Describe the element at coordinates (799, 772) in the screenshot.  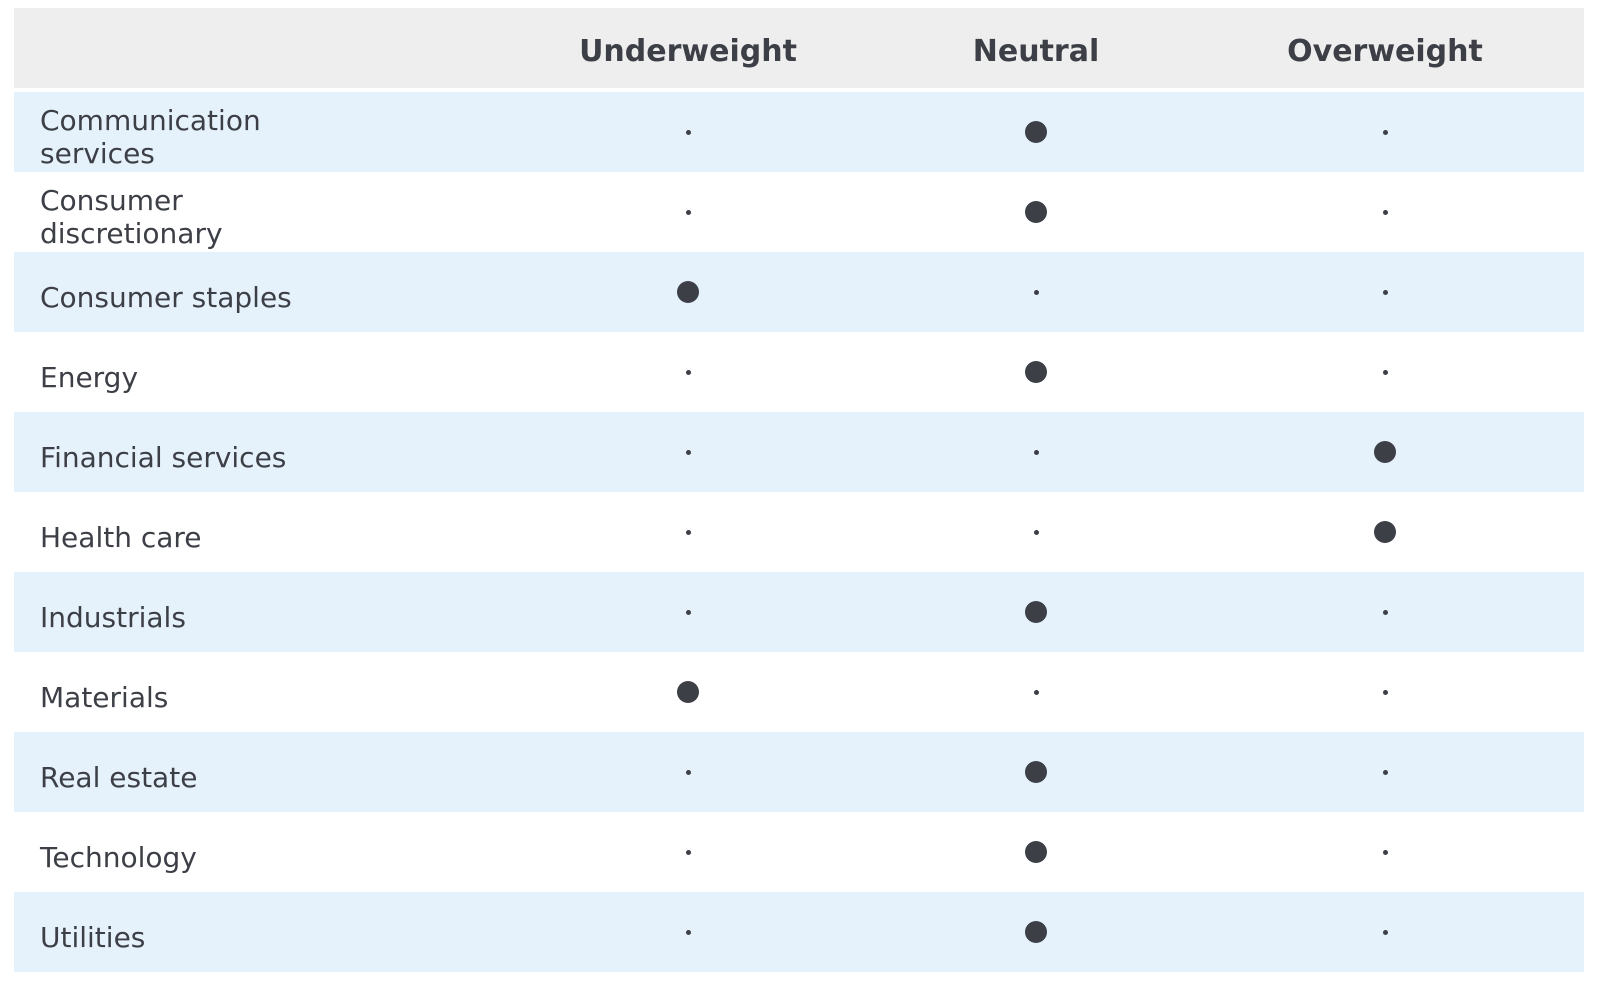
I see `table-row: Real estate` at that location.